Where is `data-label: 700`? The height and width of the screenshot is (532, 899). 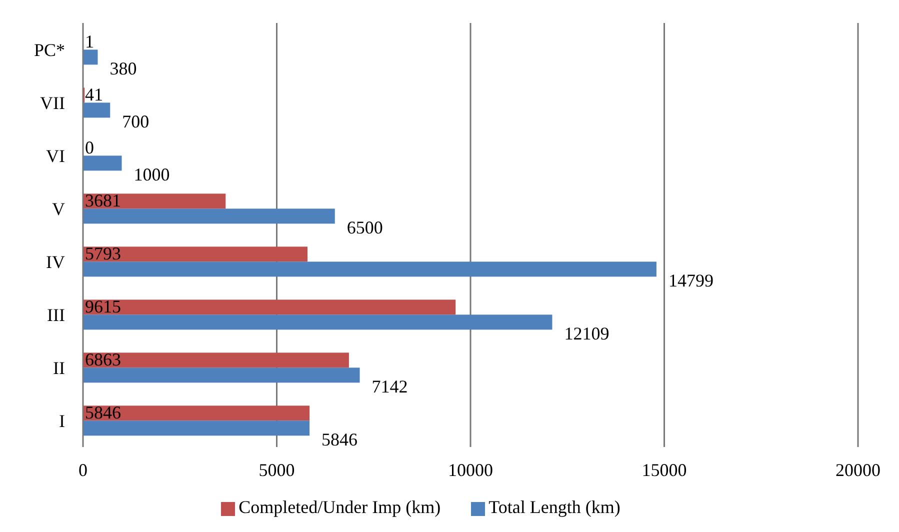
data-label: 700 is located at coordinates (136, 122).